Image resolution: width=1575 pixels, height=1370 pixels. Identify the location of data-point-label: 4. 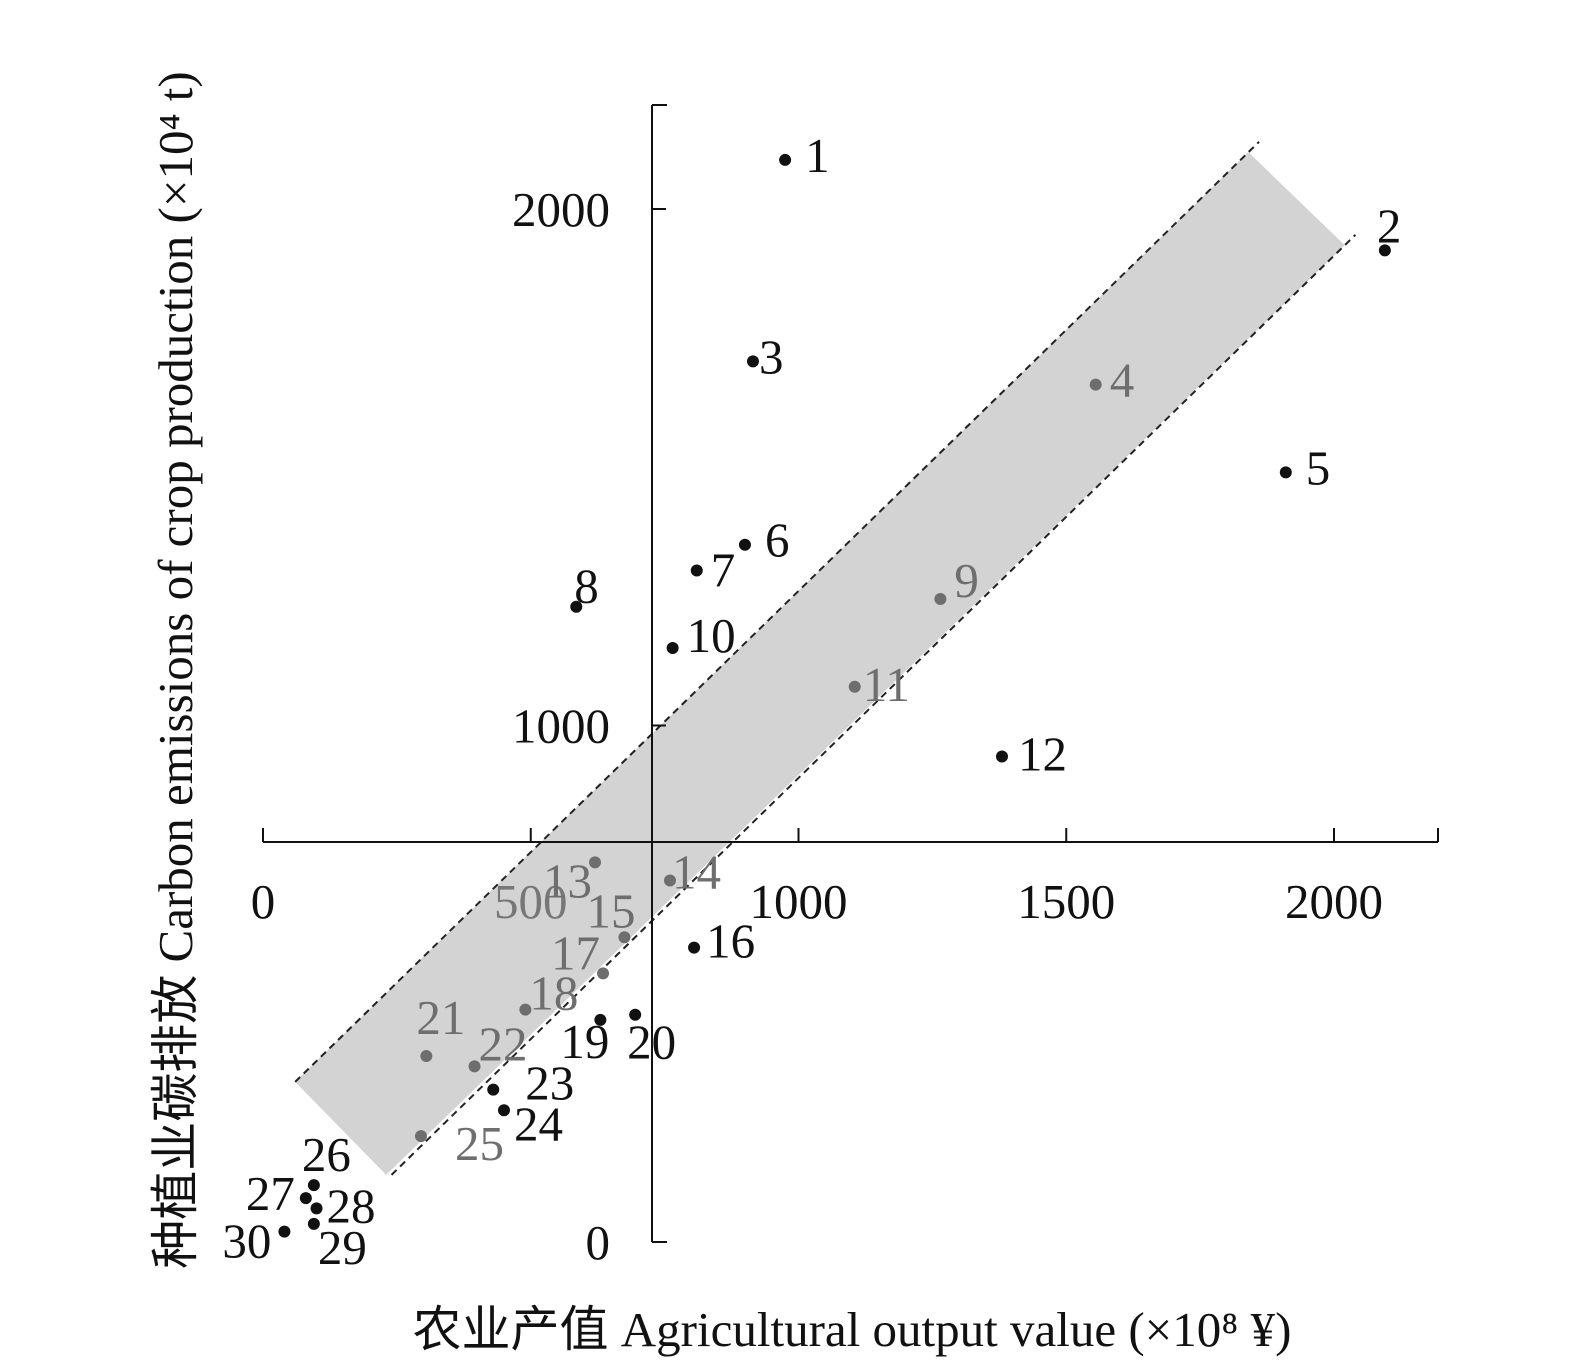
(1122, 380).